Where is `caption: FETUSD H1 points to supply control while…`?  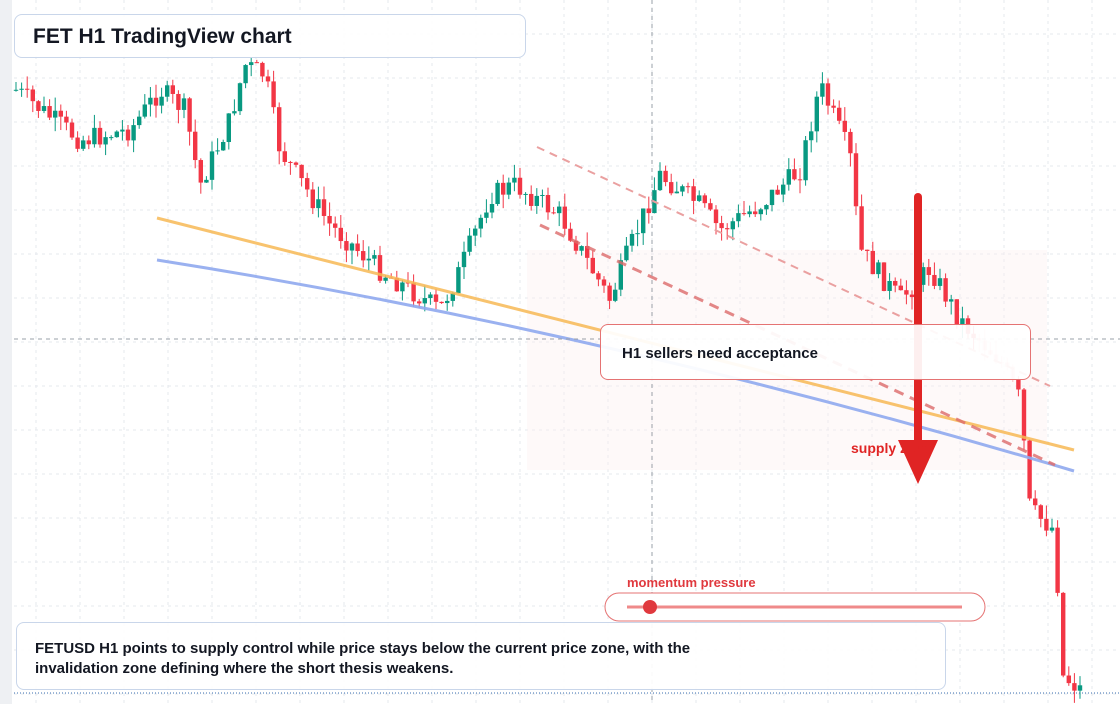 caption: FETUSD H1 points to supply control while… is located at coordinates (363, 658).